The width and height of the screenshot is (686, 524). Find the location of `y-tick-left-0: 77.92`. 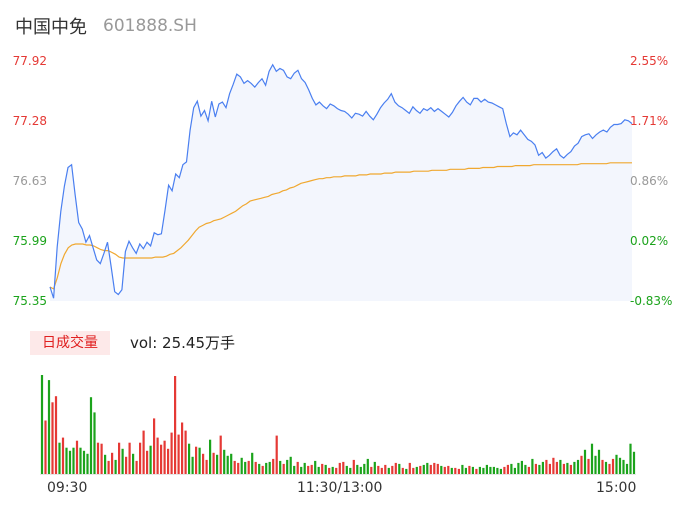

y-tick-left-0: 77.92 is located at coordinates (29, 61).